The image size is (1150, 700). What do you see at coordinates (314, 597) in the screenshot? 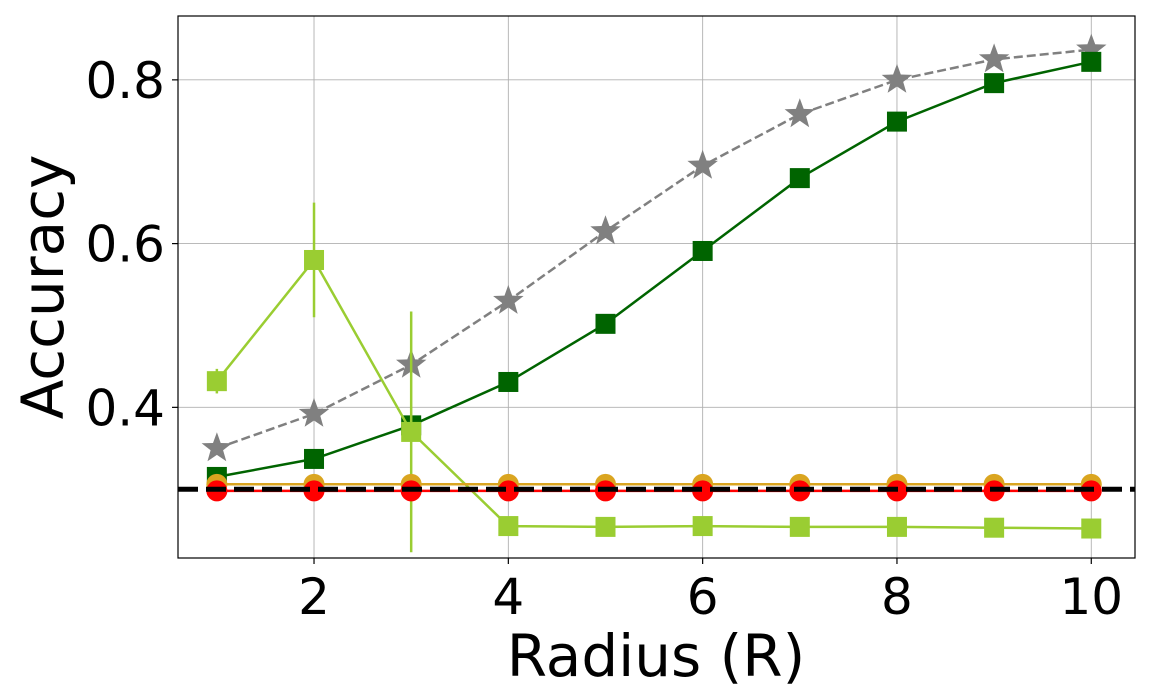
I see `x-tick-label: 2` at bounding box center [314, 597].